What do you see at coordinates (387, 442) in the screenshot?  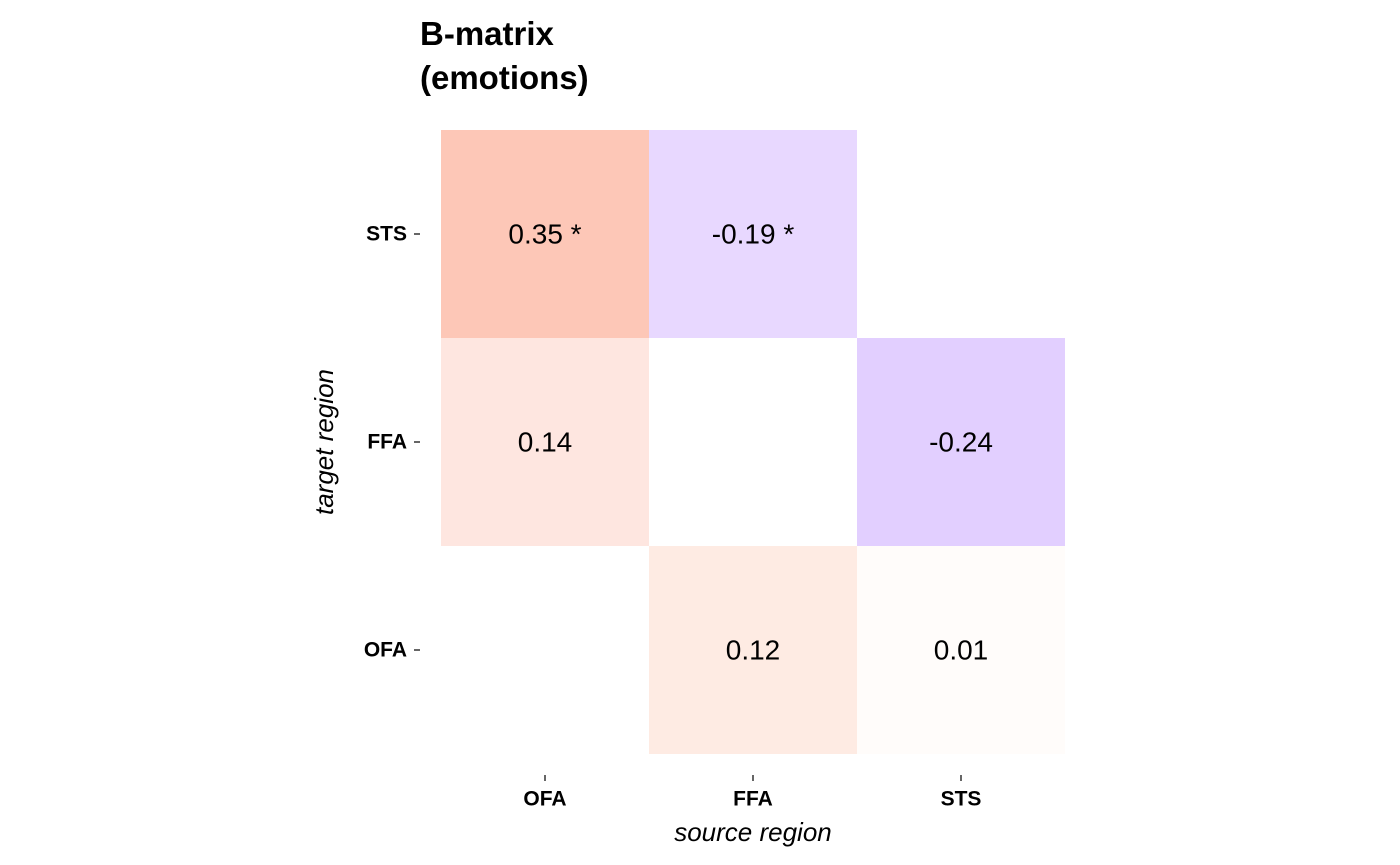 I see `y-tick-label: FFA` at bounding box center [387, 442].